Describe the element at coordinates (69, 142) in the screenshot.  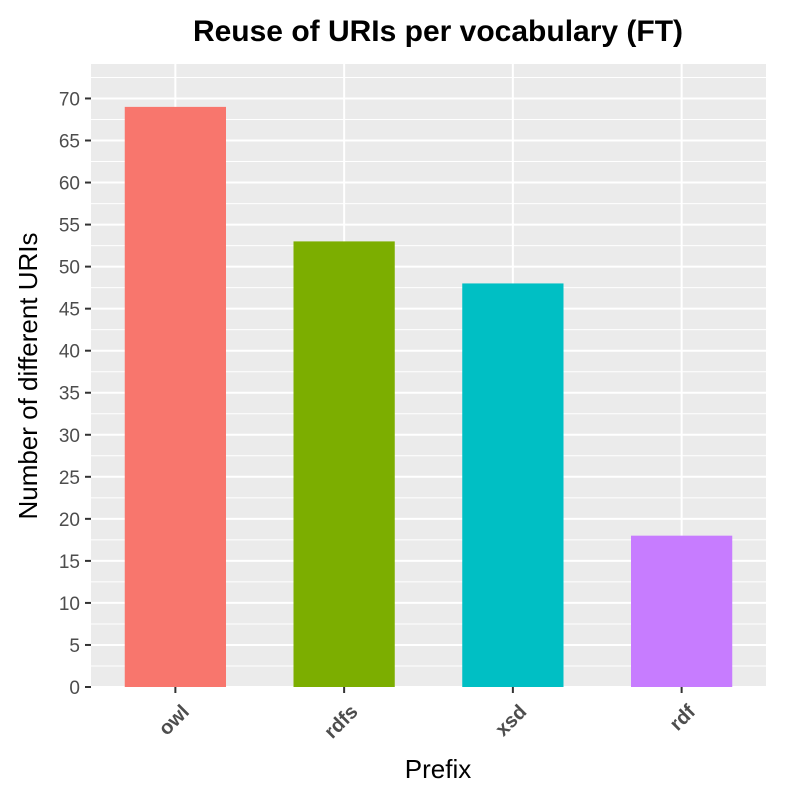
I see `y-tick-label: 65` at that location.